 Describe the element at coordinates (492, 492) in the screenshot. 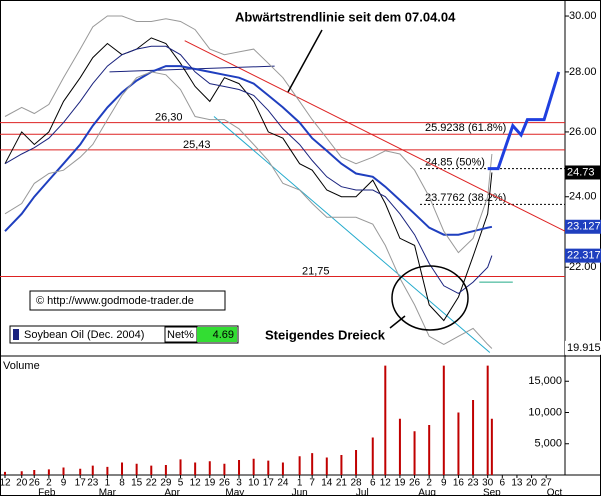

I see `month-label: Sep` at that location.